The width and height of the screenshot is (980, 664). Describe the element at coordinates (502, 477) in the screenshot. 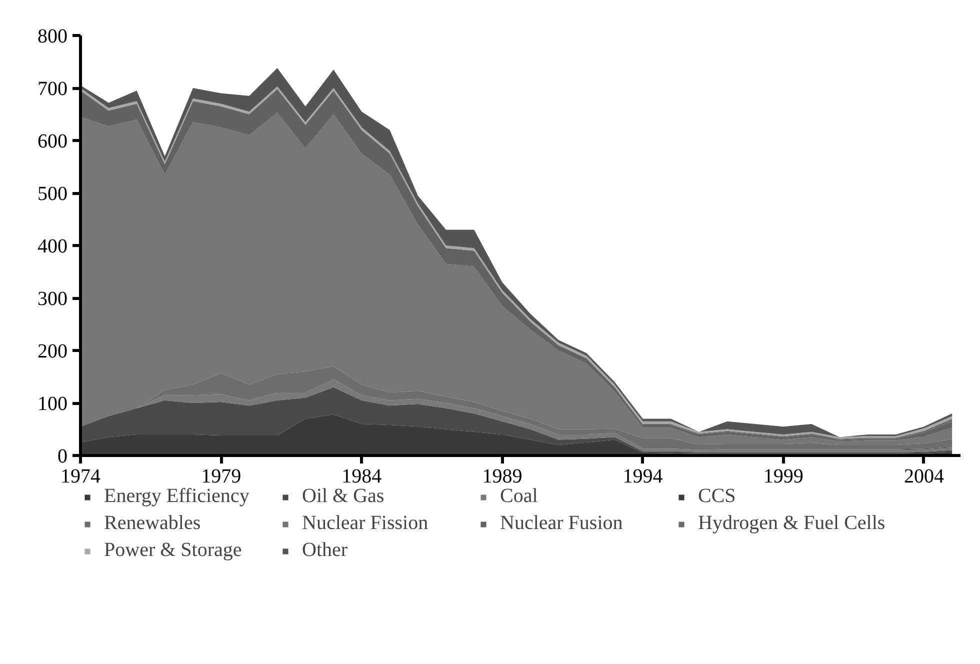

I see `x-tick-label: 1989` at that location.